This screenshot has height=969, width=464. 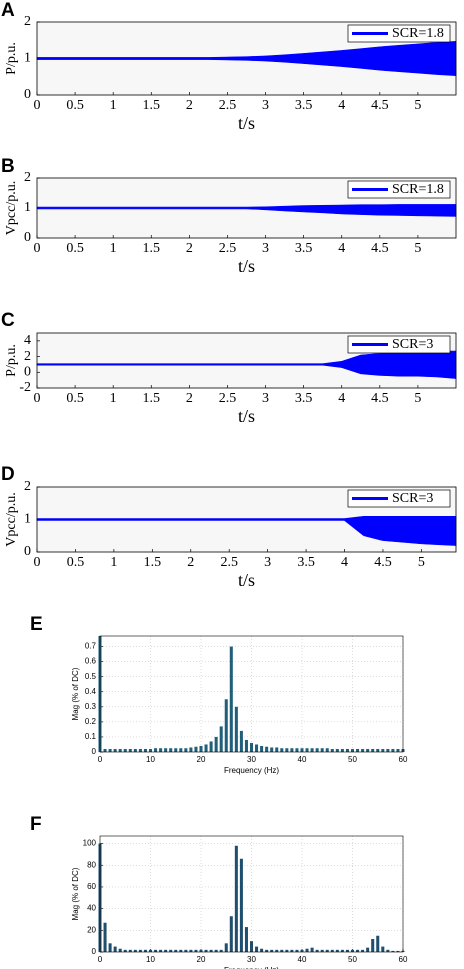 What do you see at coordinates (251, 770) in the screenshot?
I see `x-axis-label: Frequency (Hz)` at bounding box center [251, 770].